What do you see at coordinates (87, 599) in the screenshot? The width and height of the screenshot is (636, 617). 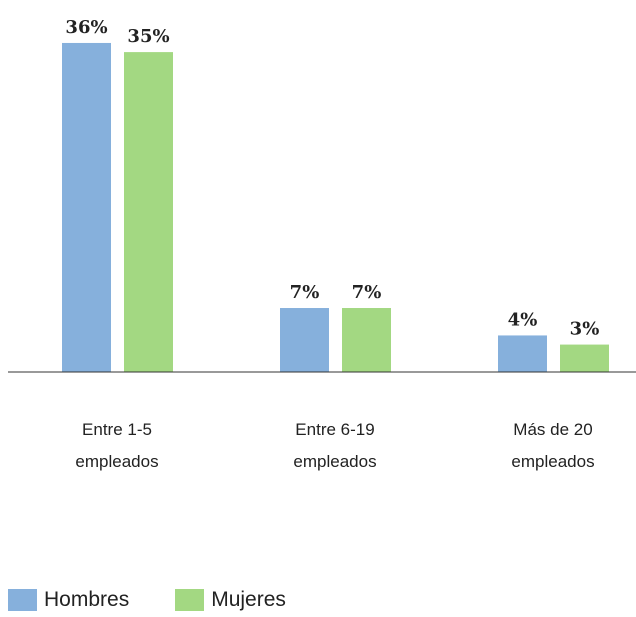 I see `legend-label: Hombres` at bounding box center [87, 599].